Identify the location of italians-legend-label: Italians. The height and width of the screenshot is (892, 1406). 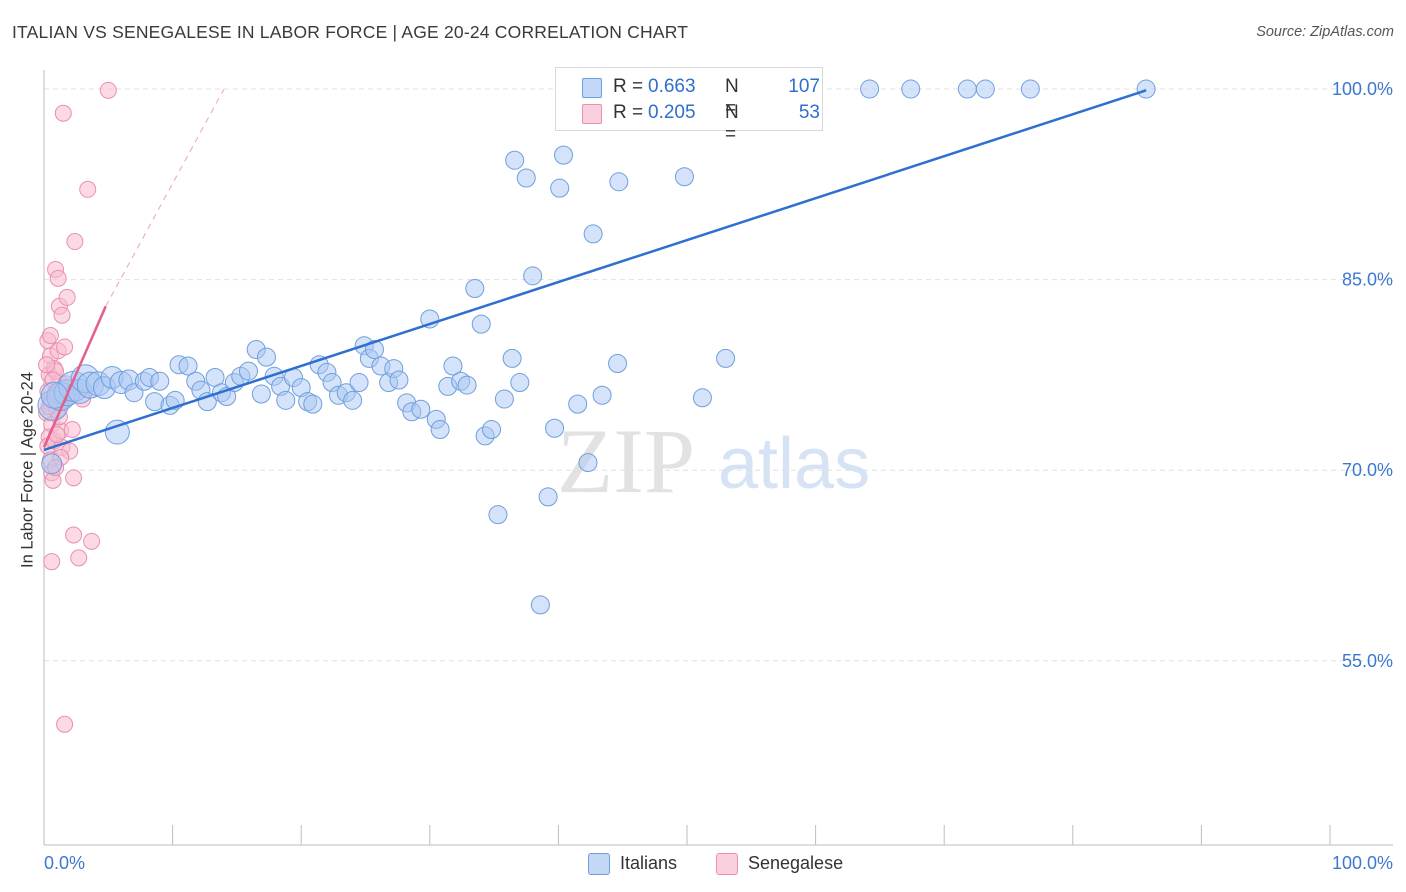
(649, 863).